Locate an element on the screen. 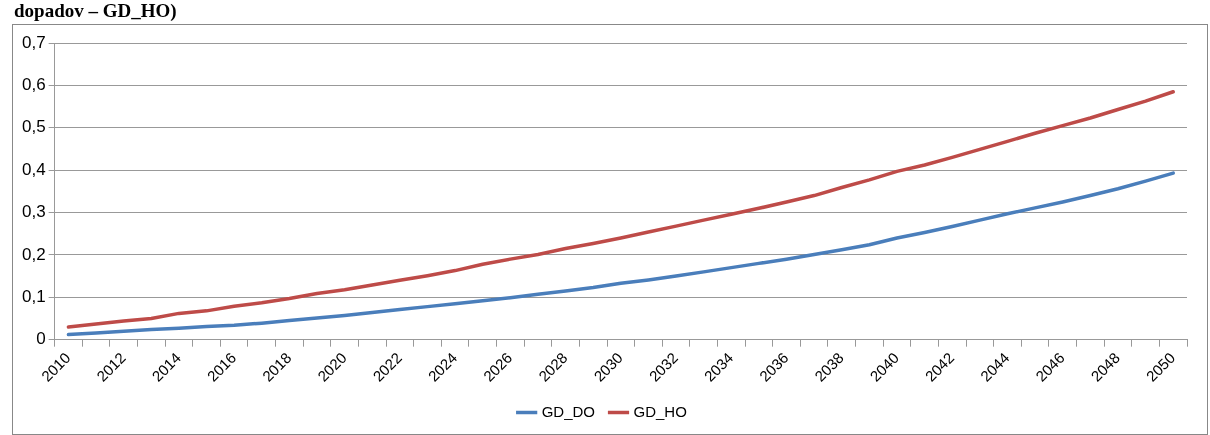 This screenshot has height=435, width=1210. y-tick-label: 0,1 is located at coordinates (33, 296).